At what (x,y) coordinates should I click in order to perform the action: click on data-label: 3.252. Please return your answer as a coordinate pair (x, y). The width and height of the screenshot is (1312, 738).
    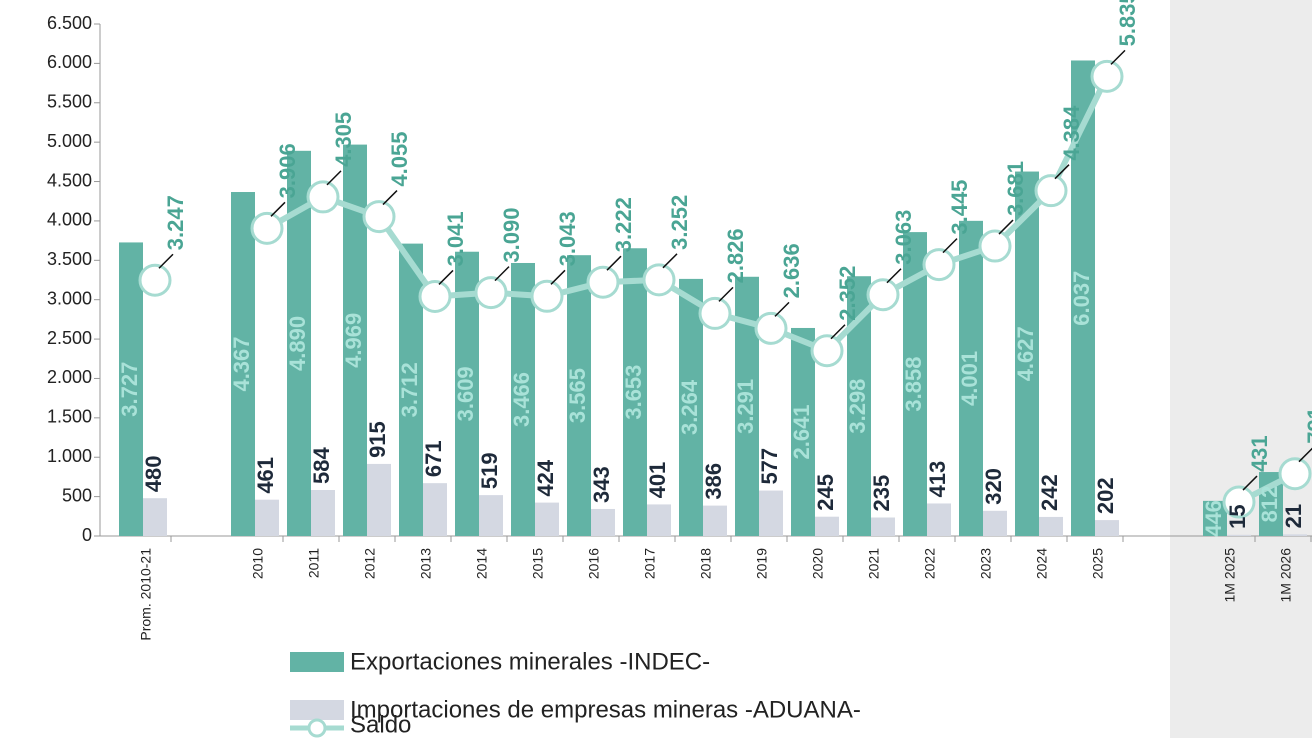
    Looking at the image, I should click on (679, 222).